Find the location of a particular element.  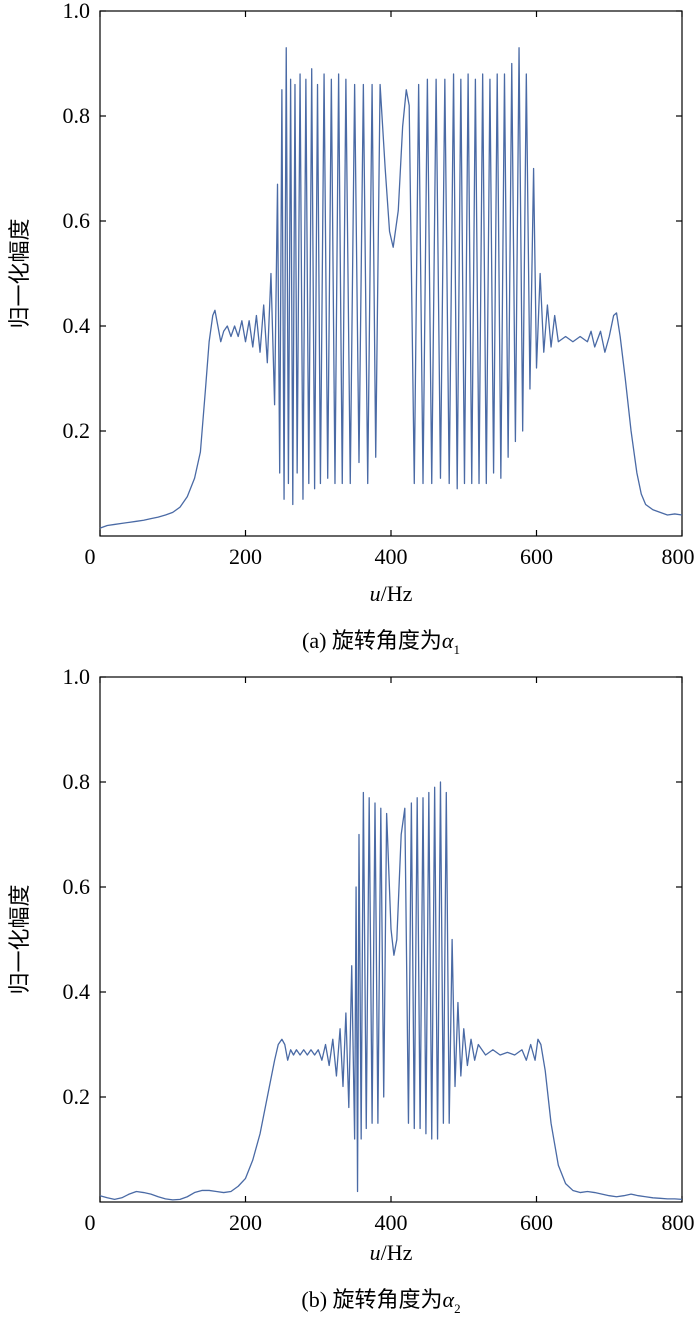

caption-text: (b) 旋转角度为 is located at coordinates (371, 1299).